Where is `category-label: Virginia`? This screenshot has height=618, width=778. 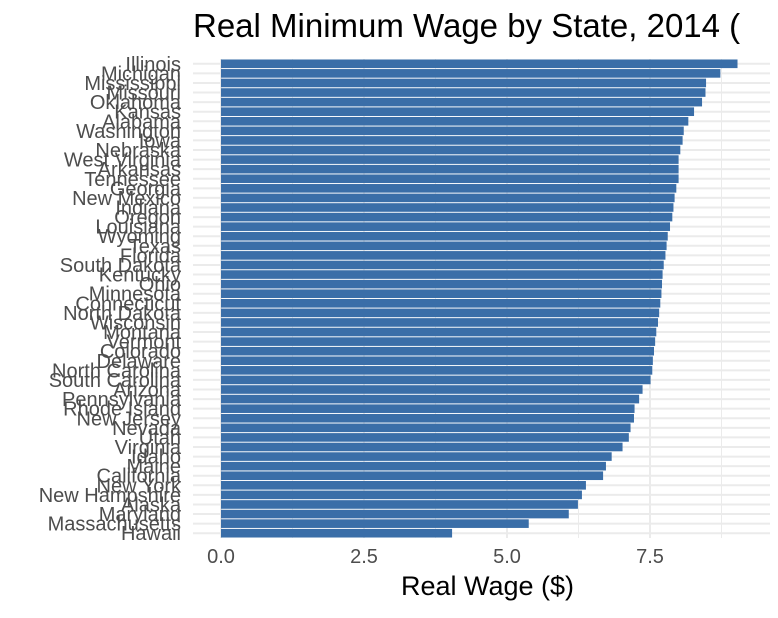 category-label: Virginia is located at coordinates (148, 448).